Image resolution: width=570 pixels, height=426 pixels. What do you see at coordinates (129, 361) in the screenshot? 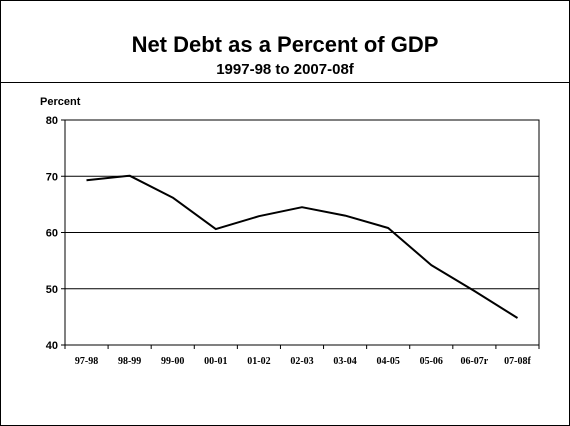
I see `x-tick-label-98-99: 98-99` at bounding box center [129, 361].